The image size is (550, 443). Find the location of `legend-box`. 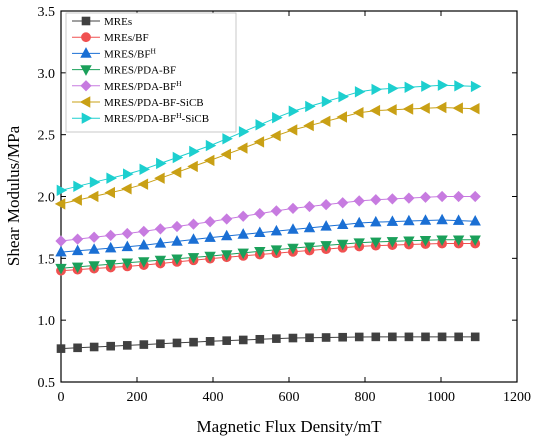

legend-box is located at coordinates (151, 72).